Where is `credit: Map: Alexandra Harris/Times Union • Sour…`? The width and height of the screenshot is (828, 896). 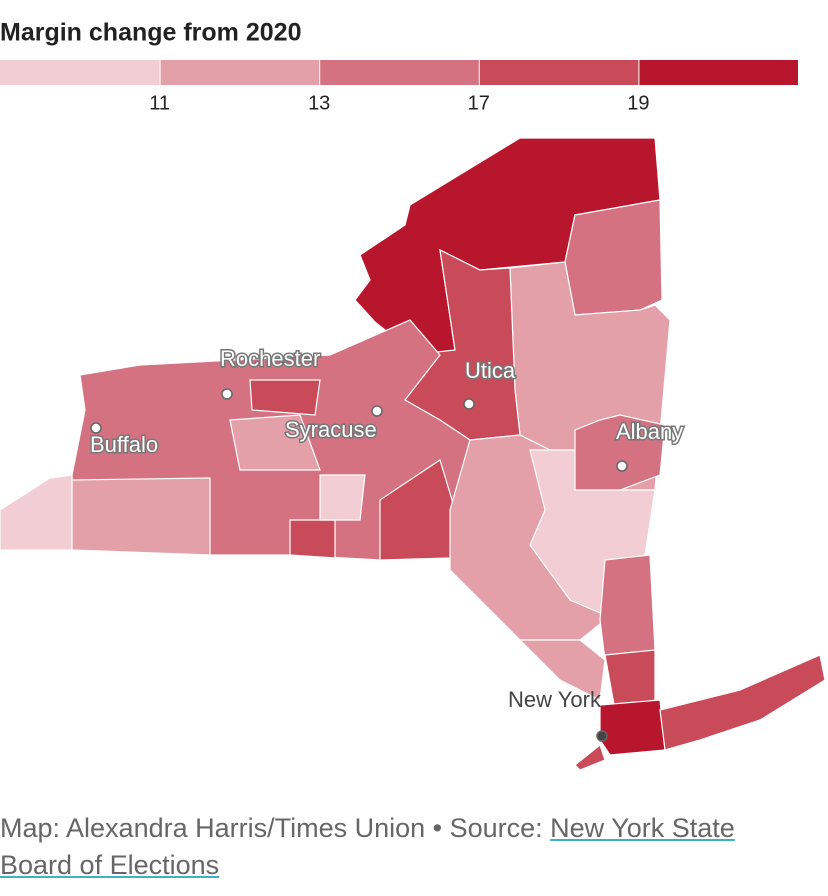
credit: Map: Alexandra Harris/Times Union • Sour… is located at coordinates (275, 828).